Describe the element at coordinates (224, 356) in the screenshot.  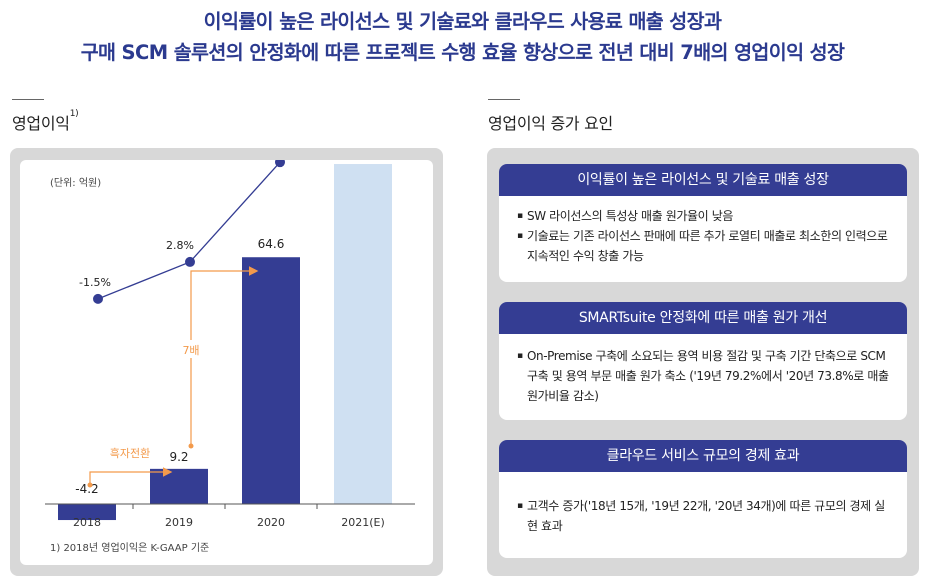
I see `annotation-arrow-growth` at that location.